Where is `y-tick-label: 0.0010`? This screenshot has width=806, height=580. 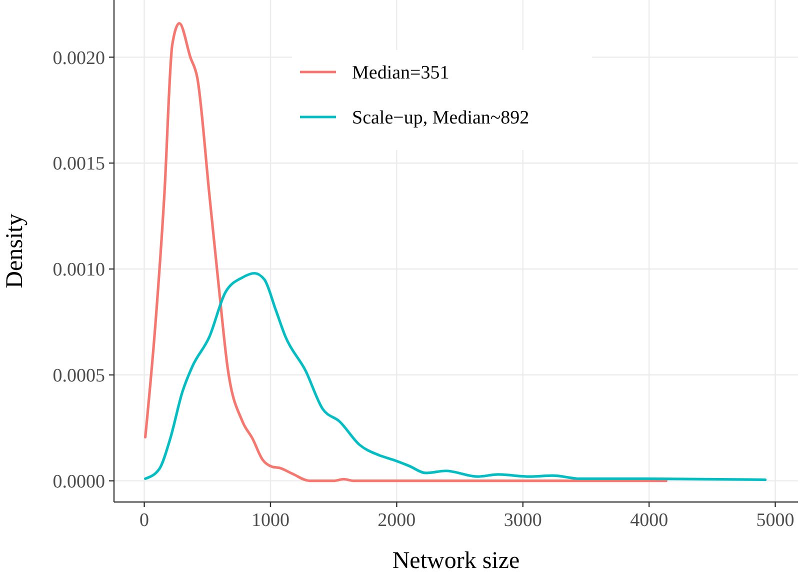 y-tick-label: 0.0010 is located at coordinates (78, 270).